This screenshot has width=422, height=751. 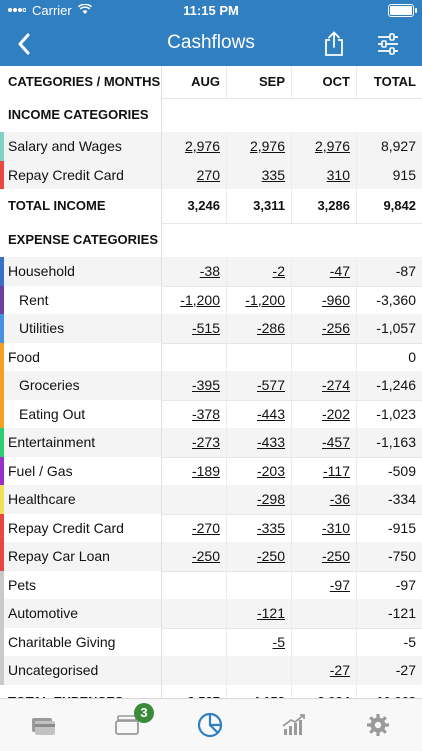 I want to click on category-label: Pets, so click(x=81, y=584).